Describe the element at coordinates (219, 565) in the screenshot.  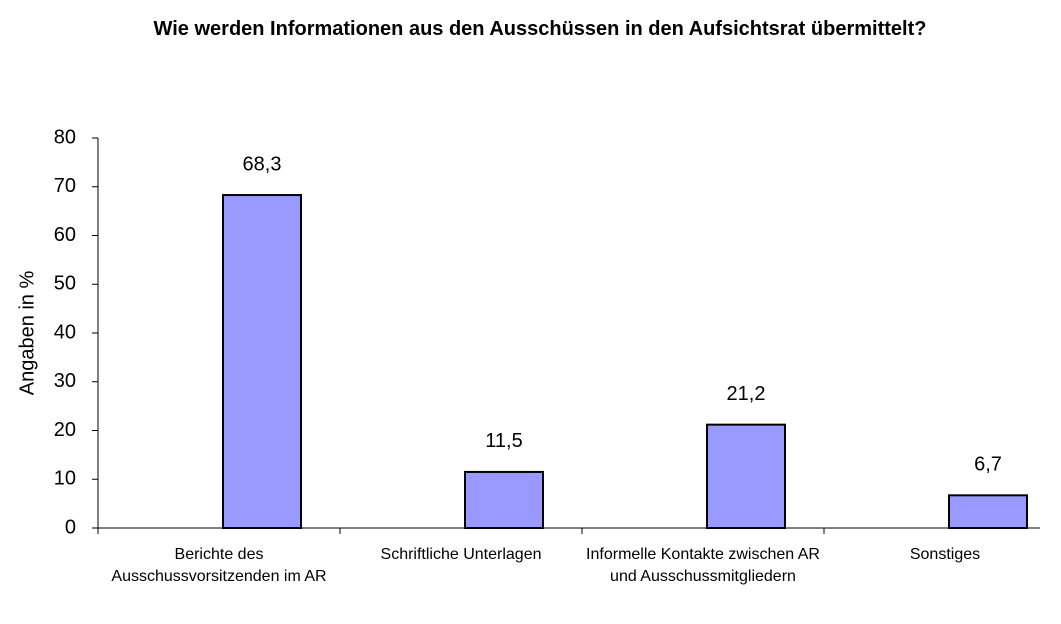
I see `x-tick-label: Berichte des Ausschussvorsitzenden im AR` at that location.